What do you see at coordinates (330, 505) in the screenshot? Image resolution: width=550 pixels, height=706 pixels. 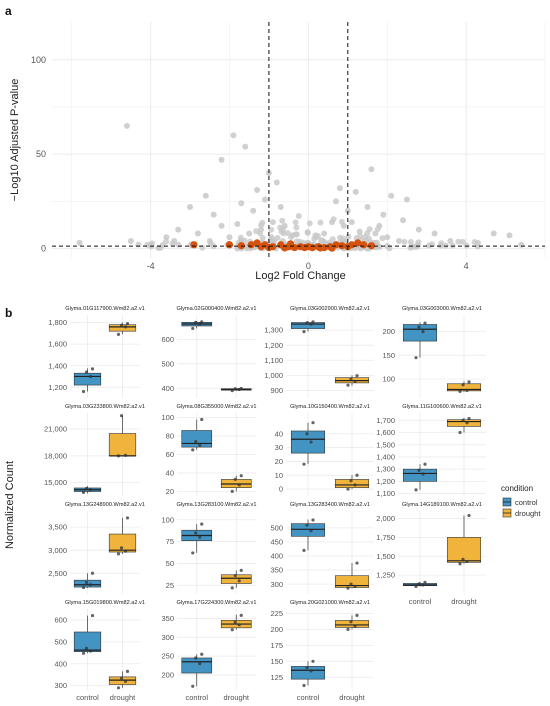 I see `facet-title: Glyma.13G283400.Wm82.a2.v1` at bounding box center [330, 505].